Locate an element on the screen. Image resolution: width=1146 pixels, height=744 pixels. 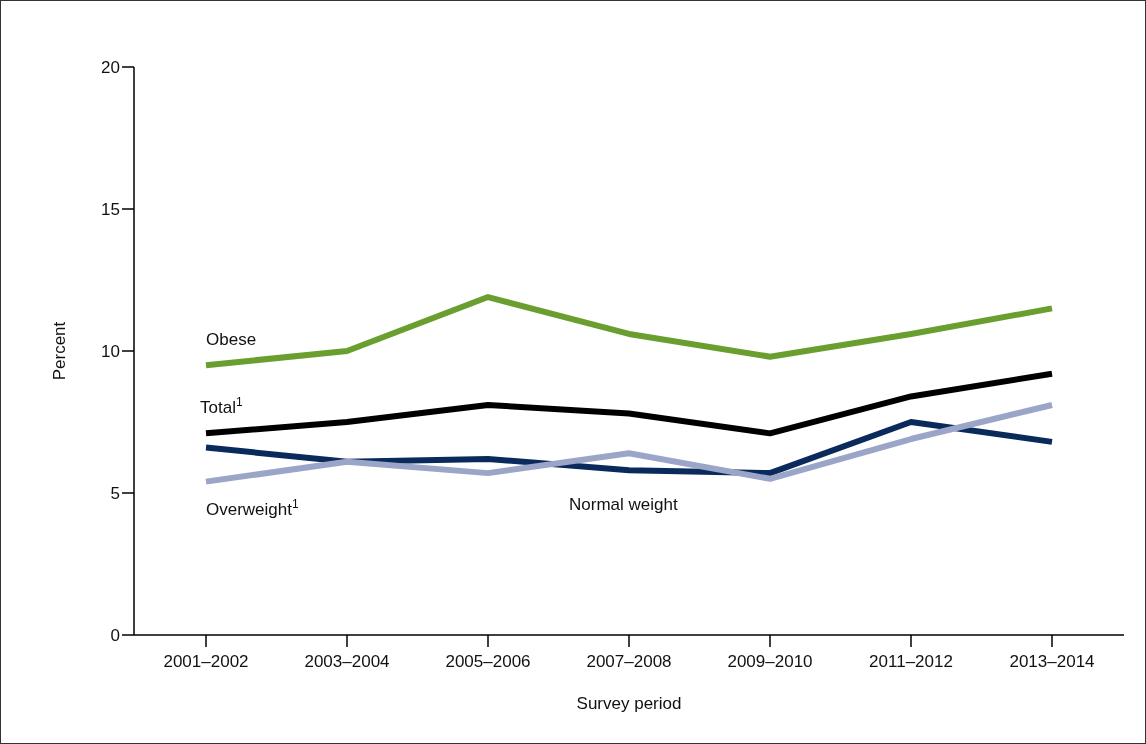
x-tick-label: 2005–2006 is located at coordinates (488, 662).